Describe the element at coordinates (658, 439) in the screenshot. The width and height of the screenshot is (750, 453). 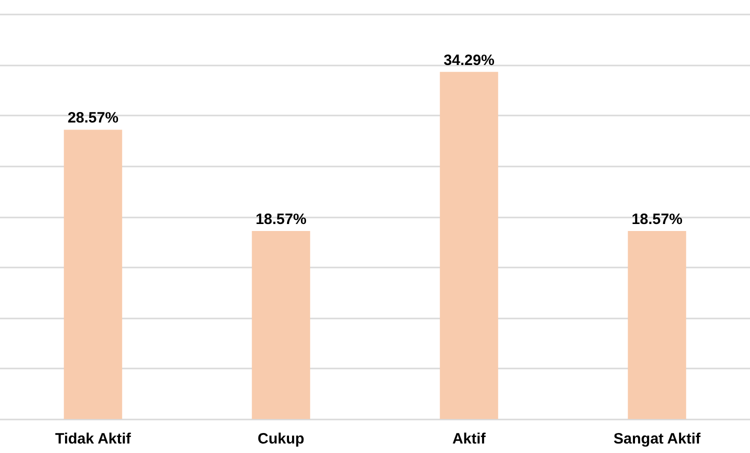
I see `x-tick-label: Sangat Aktif` at that location.